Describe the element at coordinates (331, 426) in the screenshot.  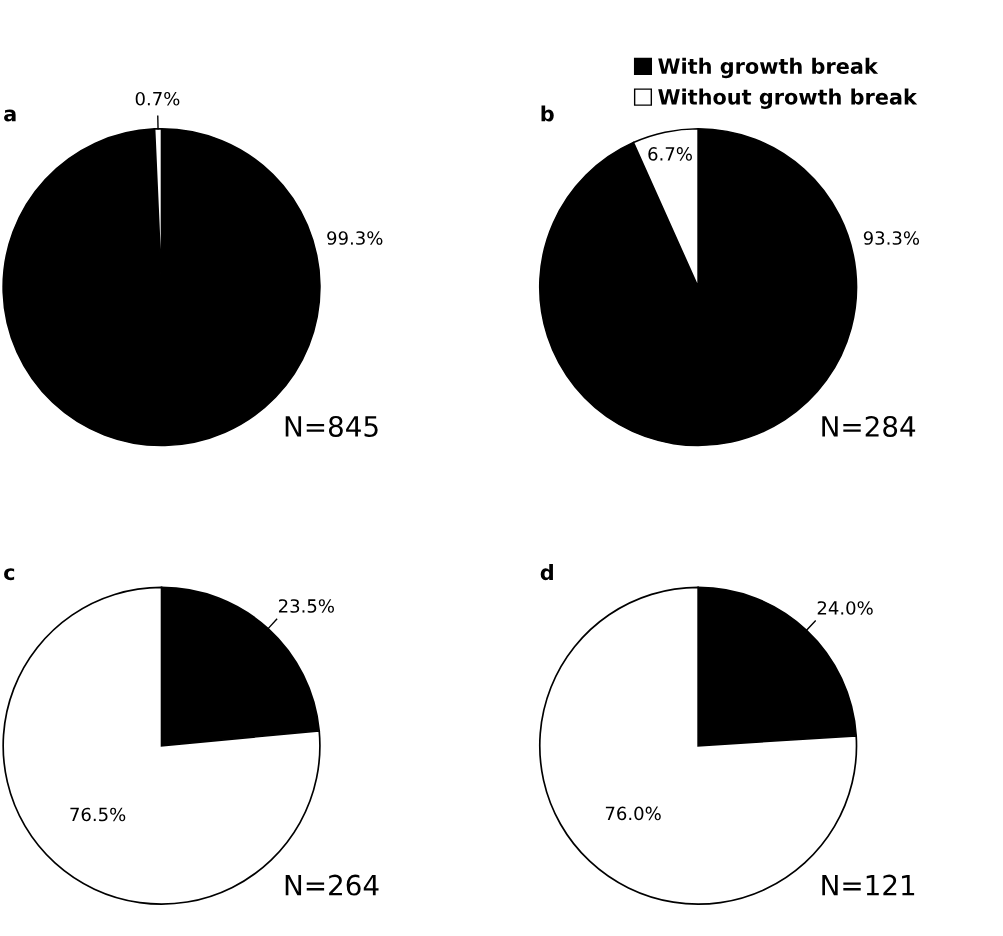
I see `text: N=845` at that location.